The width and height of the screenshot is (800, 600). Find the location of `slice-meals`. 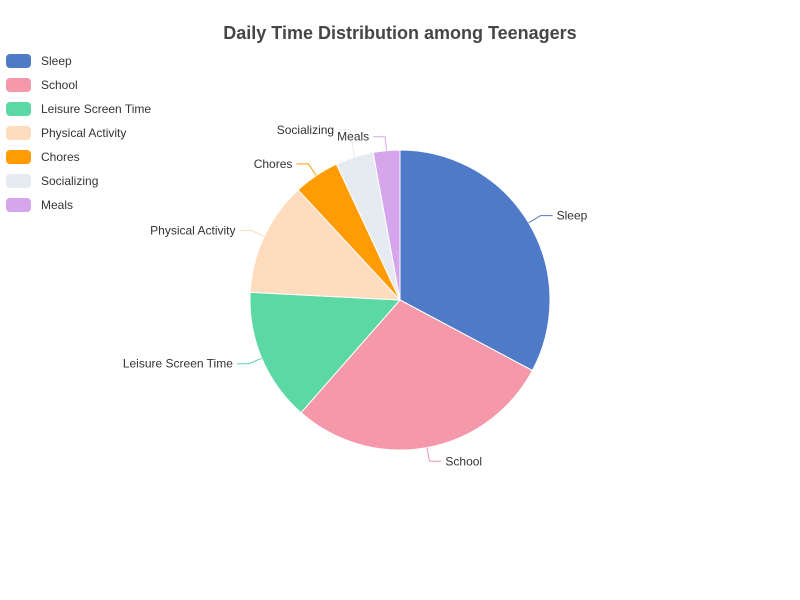

slice-meals is located at coordinates (386, 225).